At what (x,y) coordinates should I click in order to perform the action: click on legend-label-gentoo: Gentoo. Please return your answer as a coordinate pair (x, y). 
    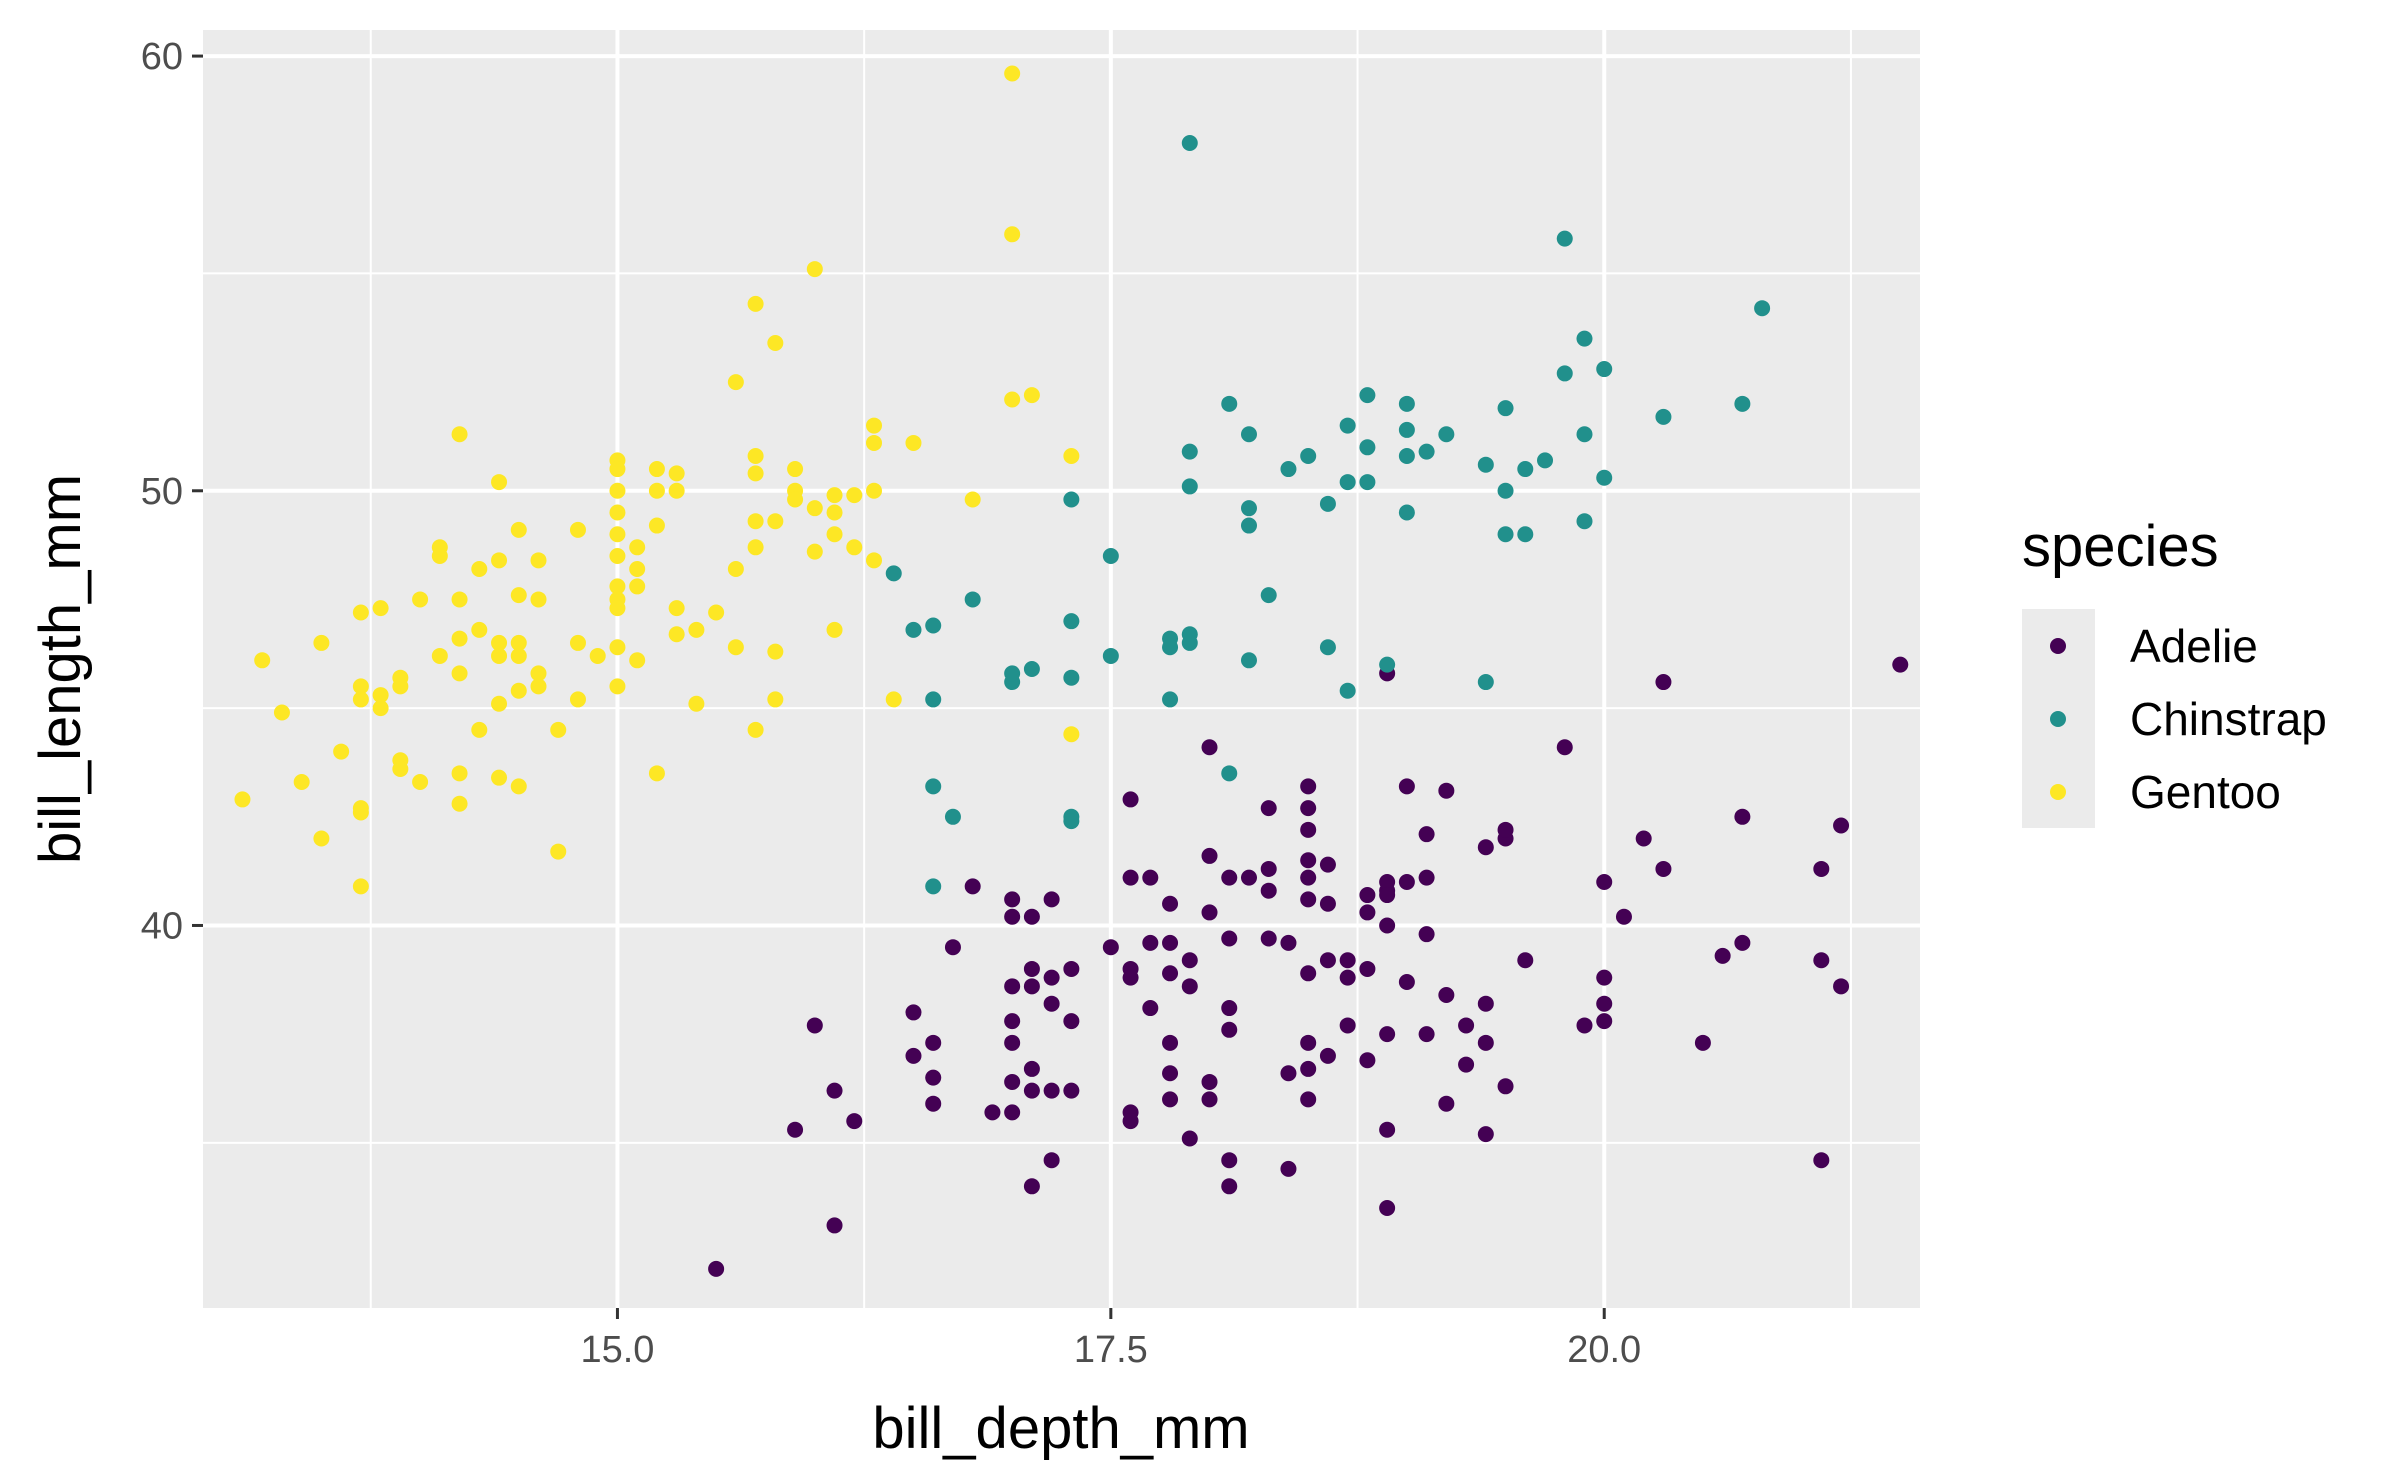
    Looking at the image, I should click on (2205, 792).